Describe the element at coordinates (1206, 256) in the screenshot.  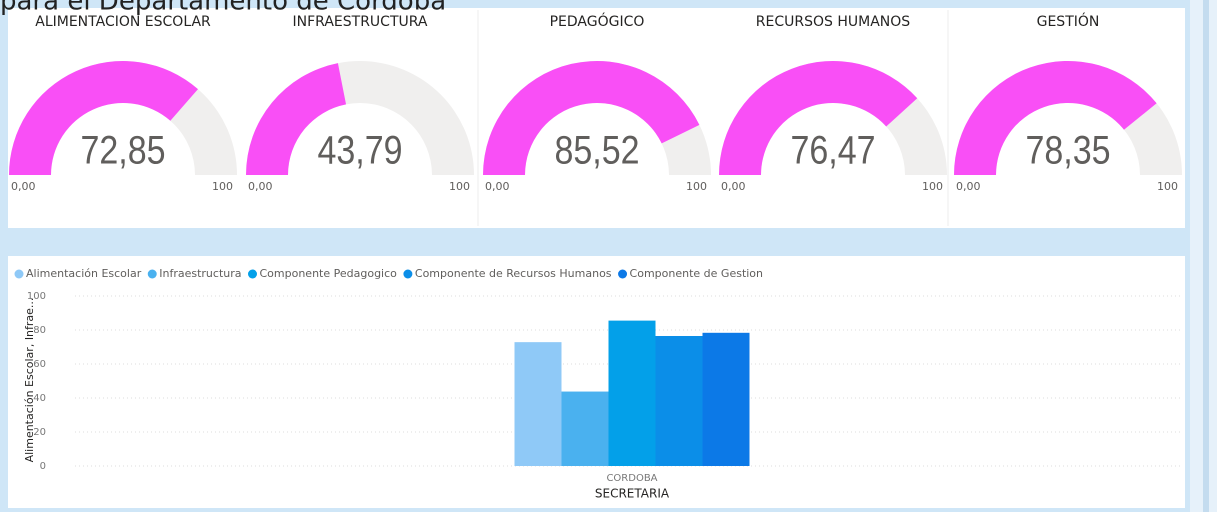
I see `scroll-thumb` at that location.